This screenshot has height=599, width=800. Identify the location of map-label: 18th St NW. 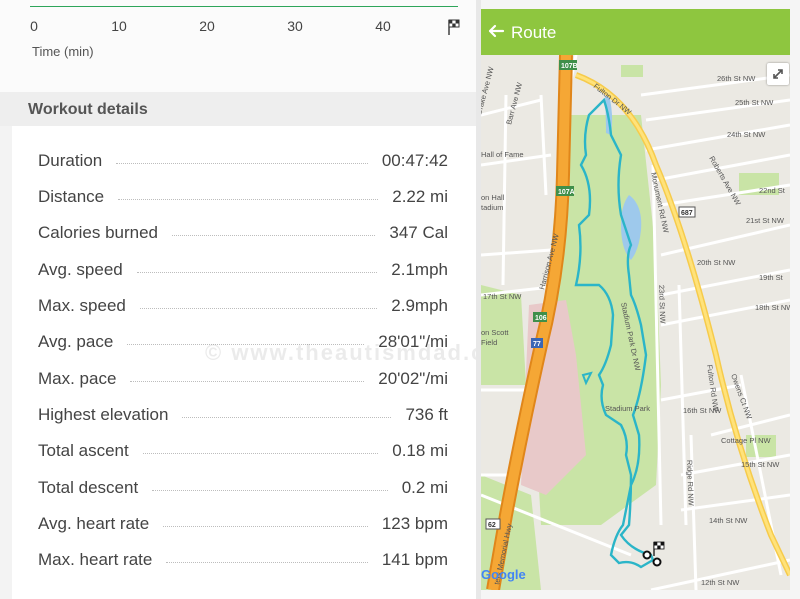
(772, 307).